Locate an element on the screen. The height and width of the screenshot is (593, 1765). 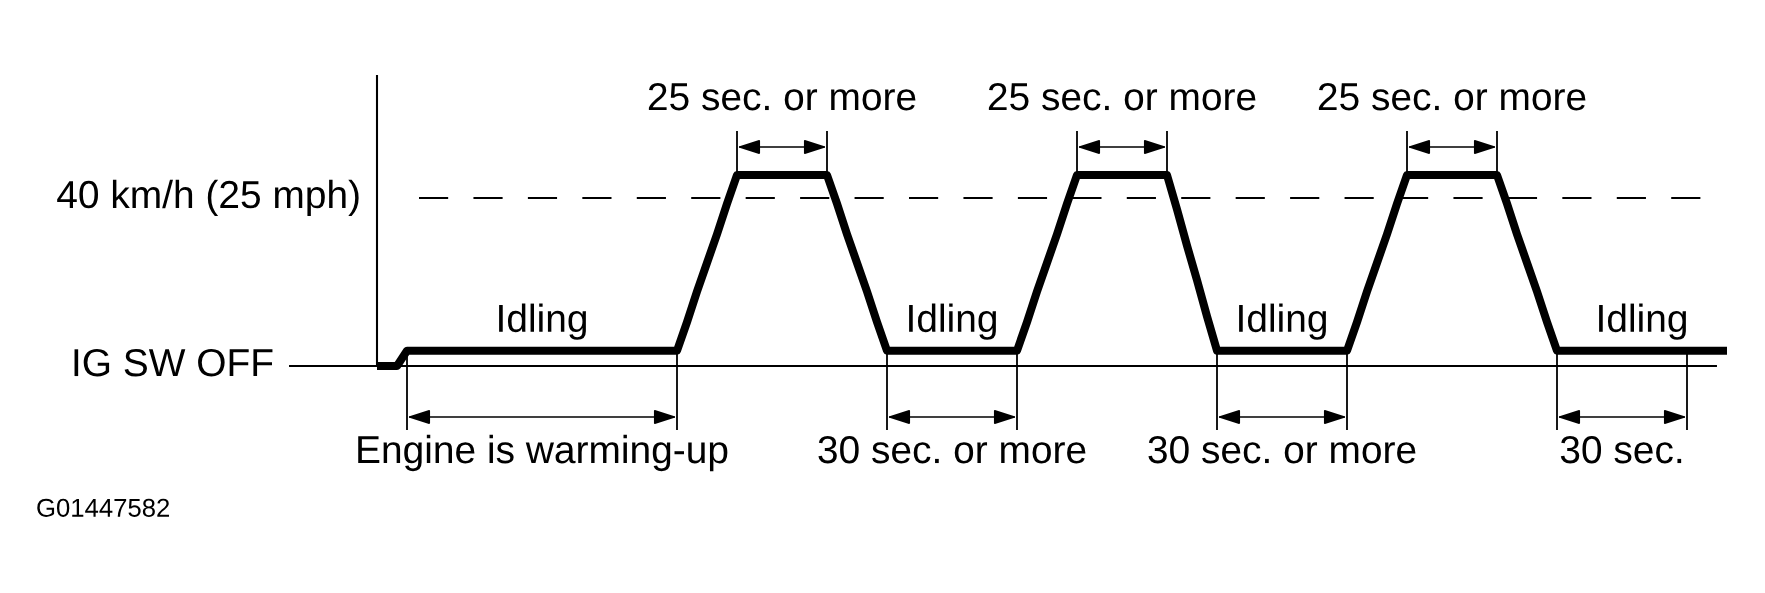
ref-line-label: 40 km/h (25 mph) is located at coordinates (208, 198).